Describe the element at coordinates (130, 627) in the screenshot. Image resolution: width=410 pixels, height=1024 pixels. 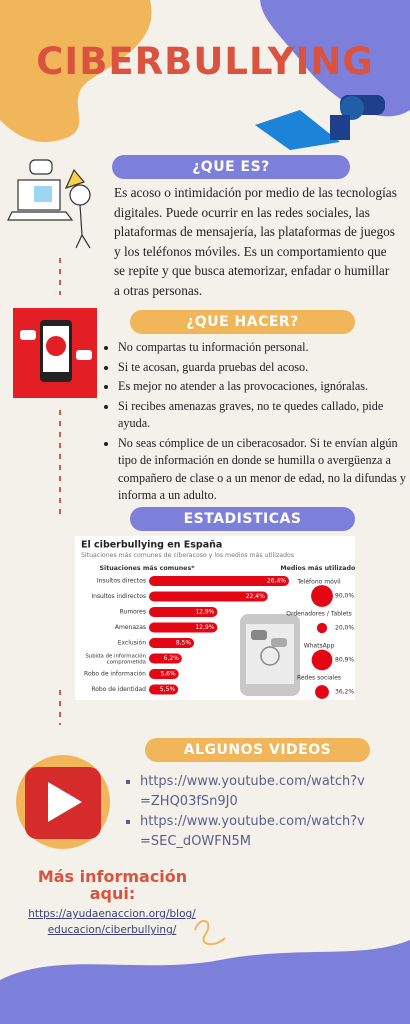
I see `bar-label: Amenazas` at that location.